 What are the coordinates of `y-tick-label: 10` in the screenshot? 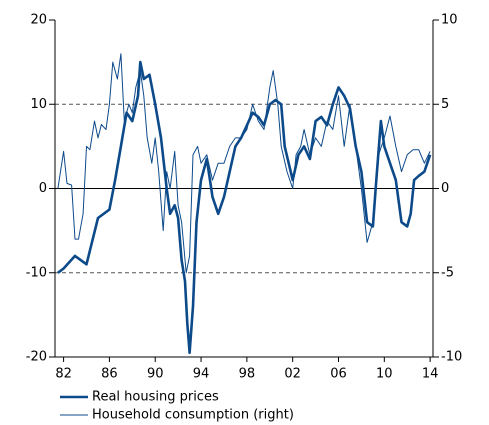 It's located at (38, 104).